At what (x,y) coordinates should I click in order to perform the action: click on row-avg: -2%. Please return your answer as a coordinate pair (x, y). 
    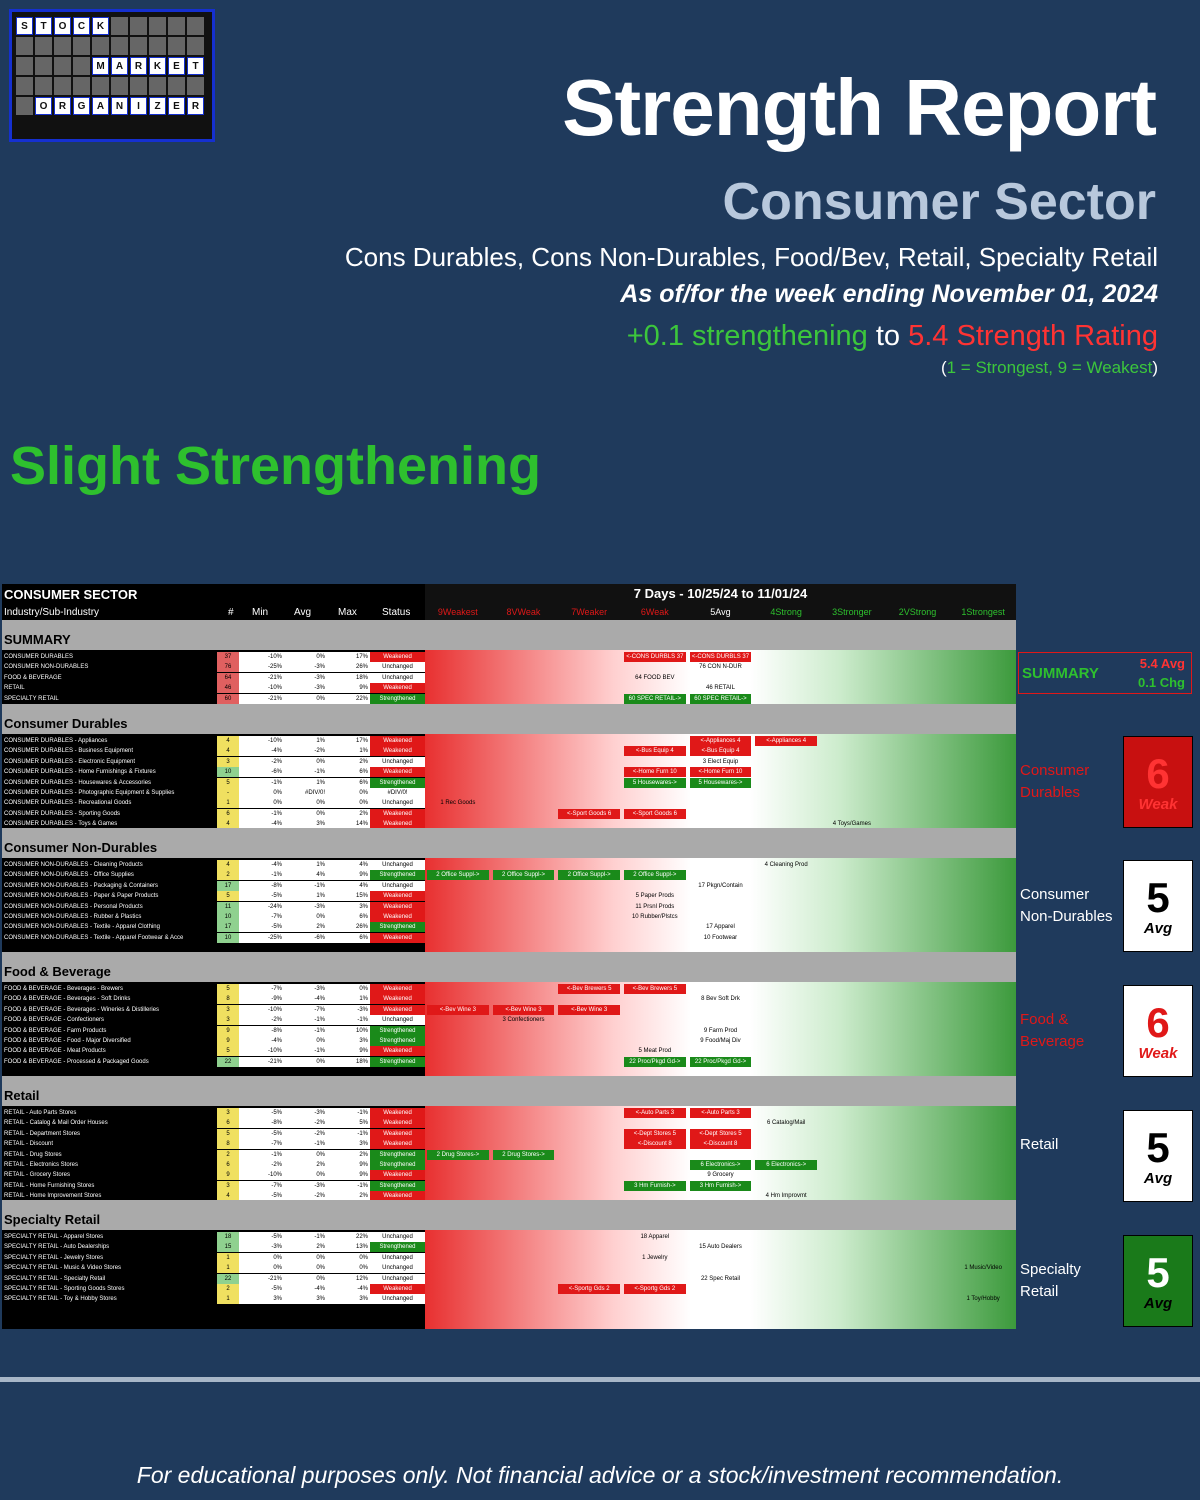
    Looking at the image, I should click on (319, 1133).